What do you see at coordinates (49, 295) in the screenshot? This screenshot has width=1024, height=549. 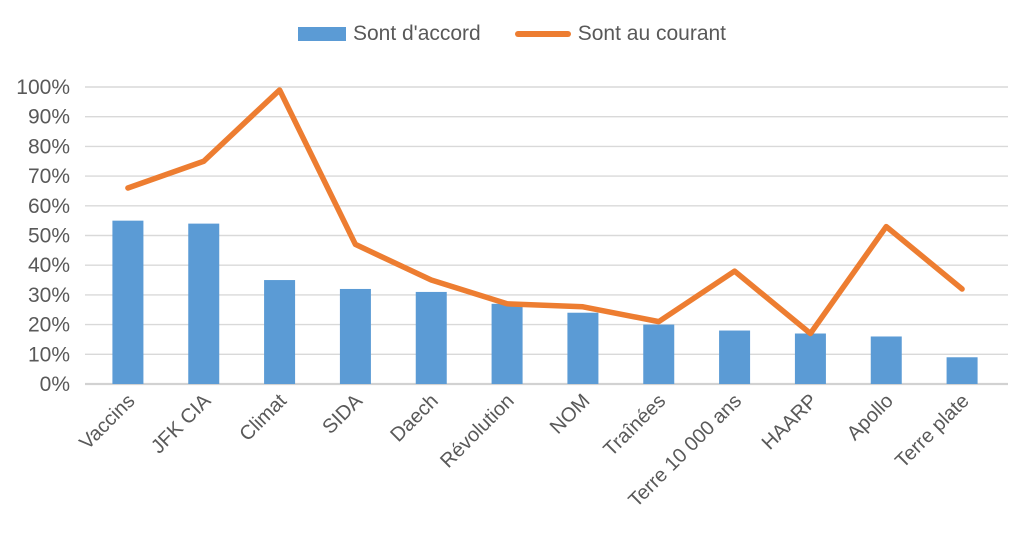 I see `y-tick-label: 30%` at bounding box center [49, 295].